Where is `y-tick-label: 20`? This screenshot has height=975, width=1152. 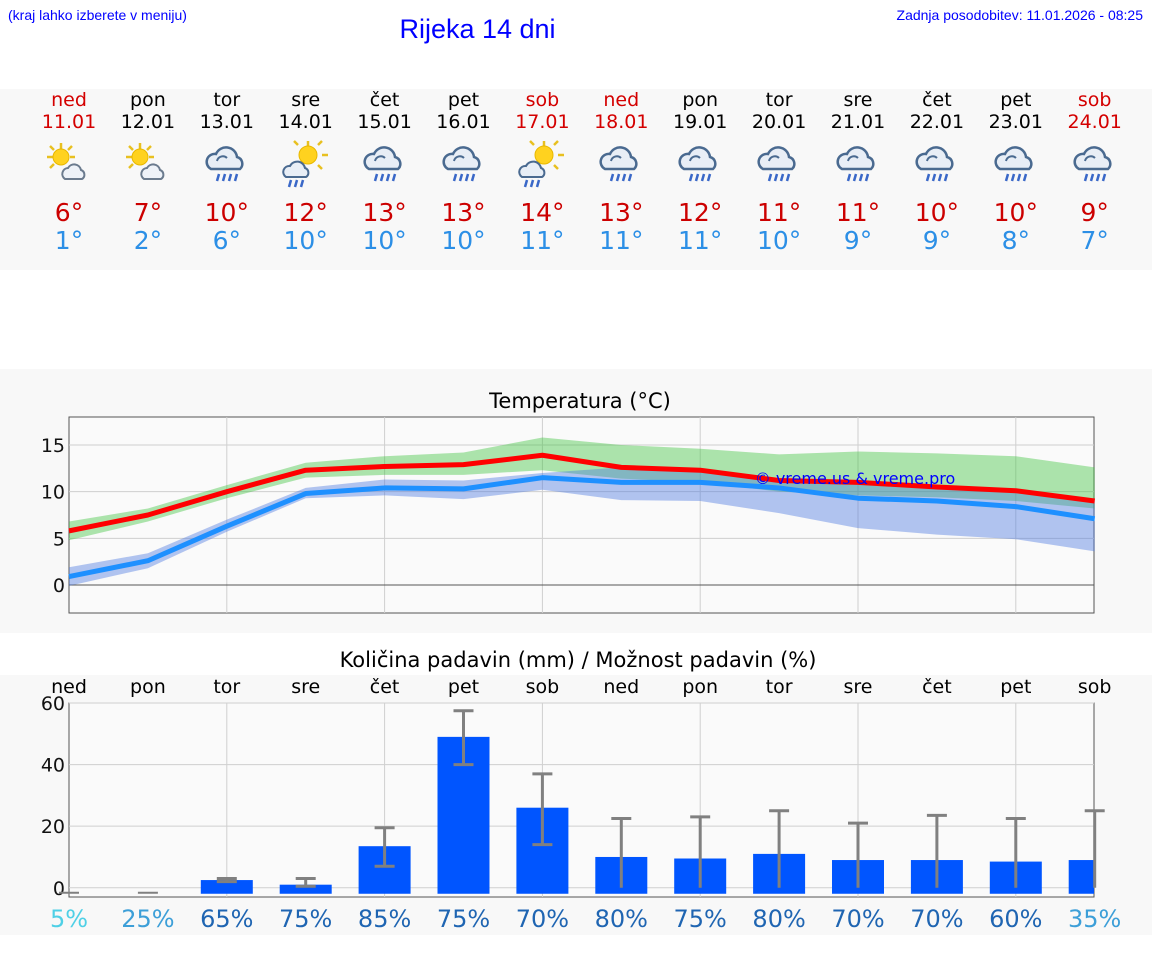
y-tick-label: 20 is located at coordinates (53, 827).